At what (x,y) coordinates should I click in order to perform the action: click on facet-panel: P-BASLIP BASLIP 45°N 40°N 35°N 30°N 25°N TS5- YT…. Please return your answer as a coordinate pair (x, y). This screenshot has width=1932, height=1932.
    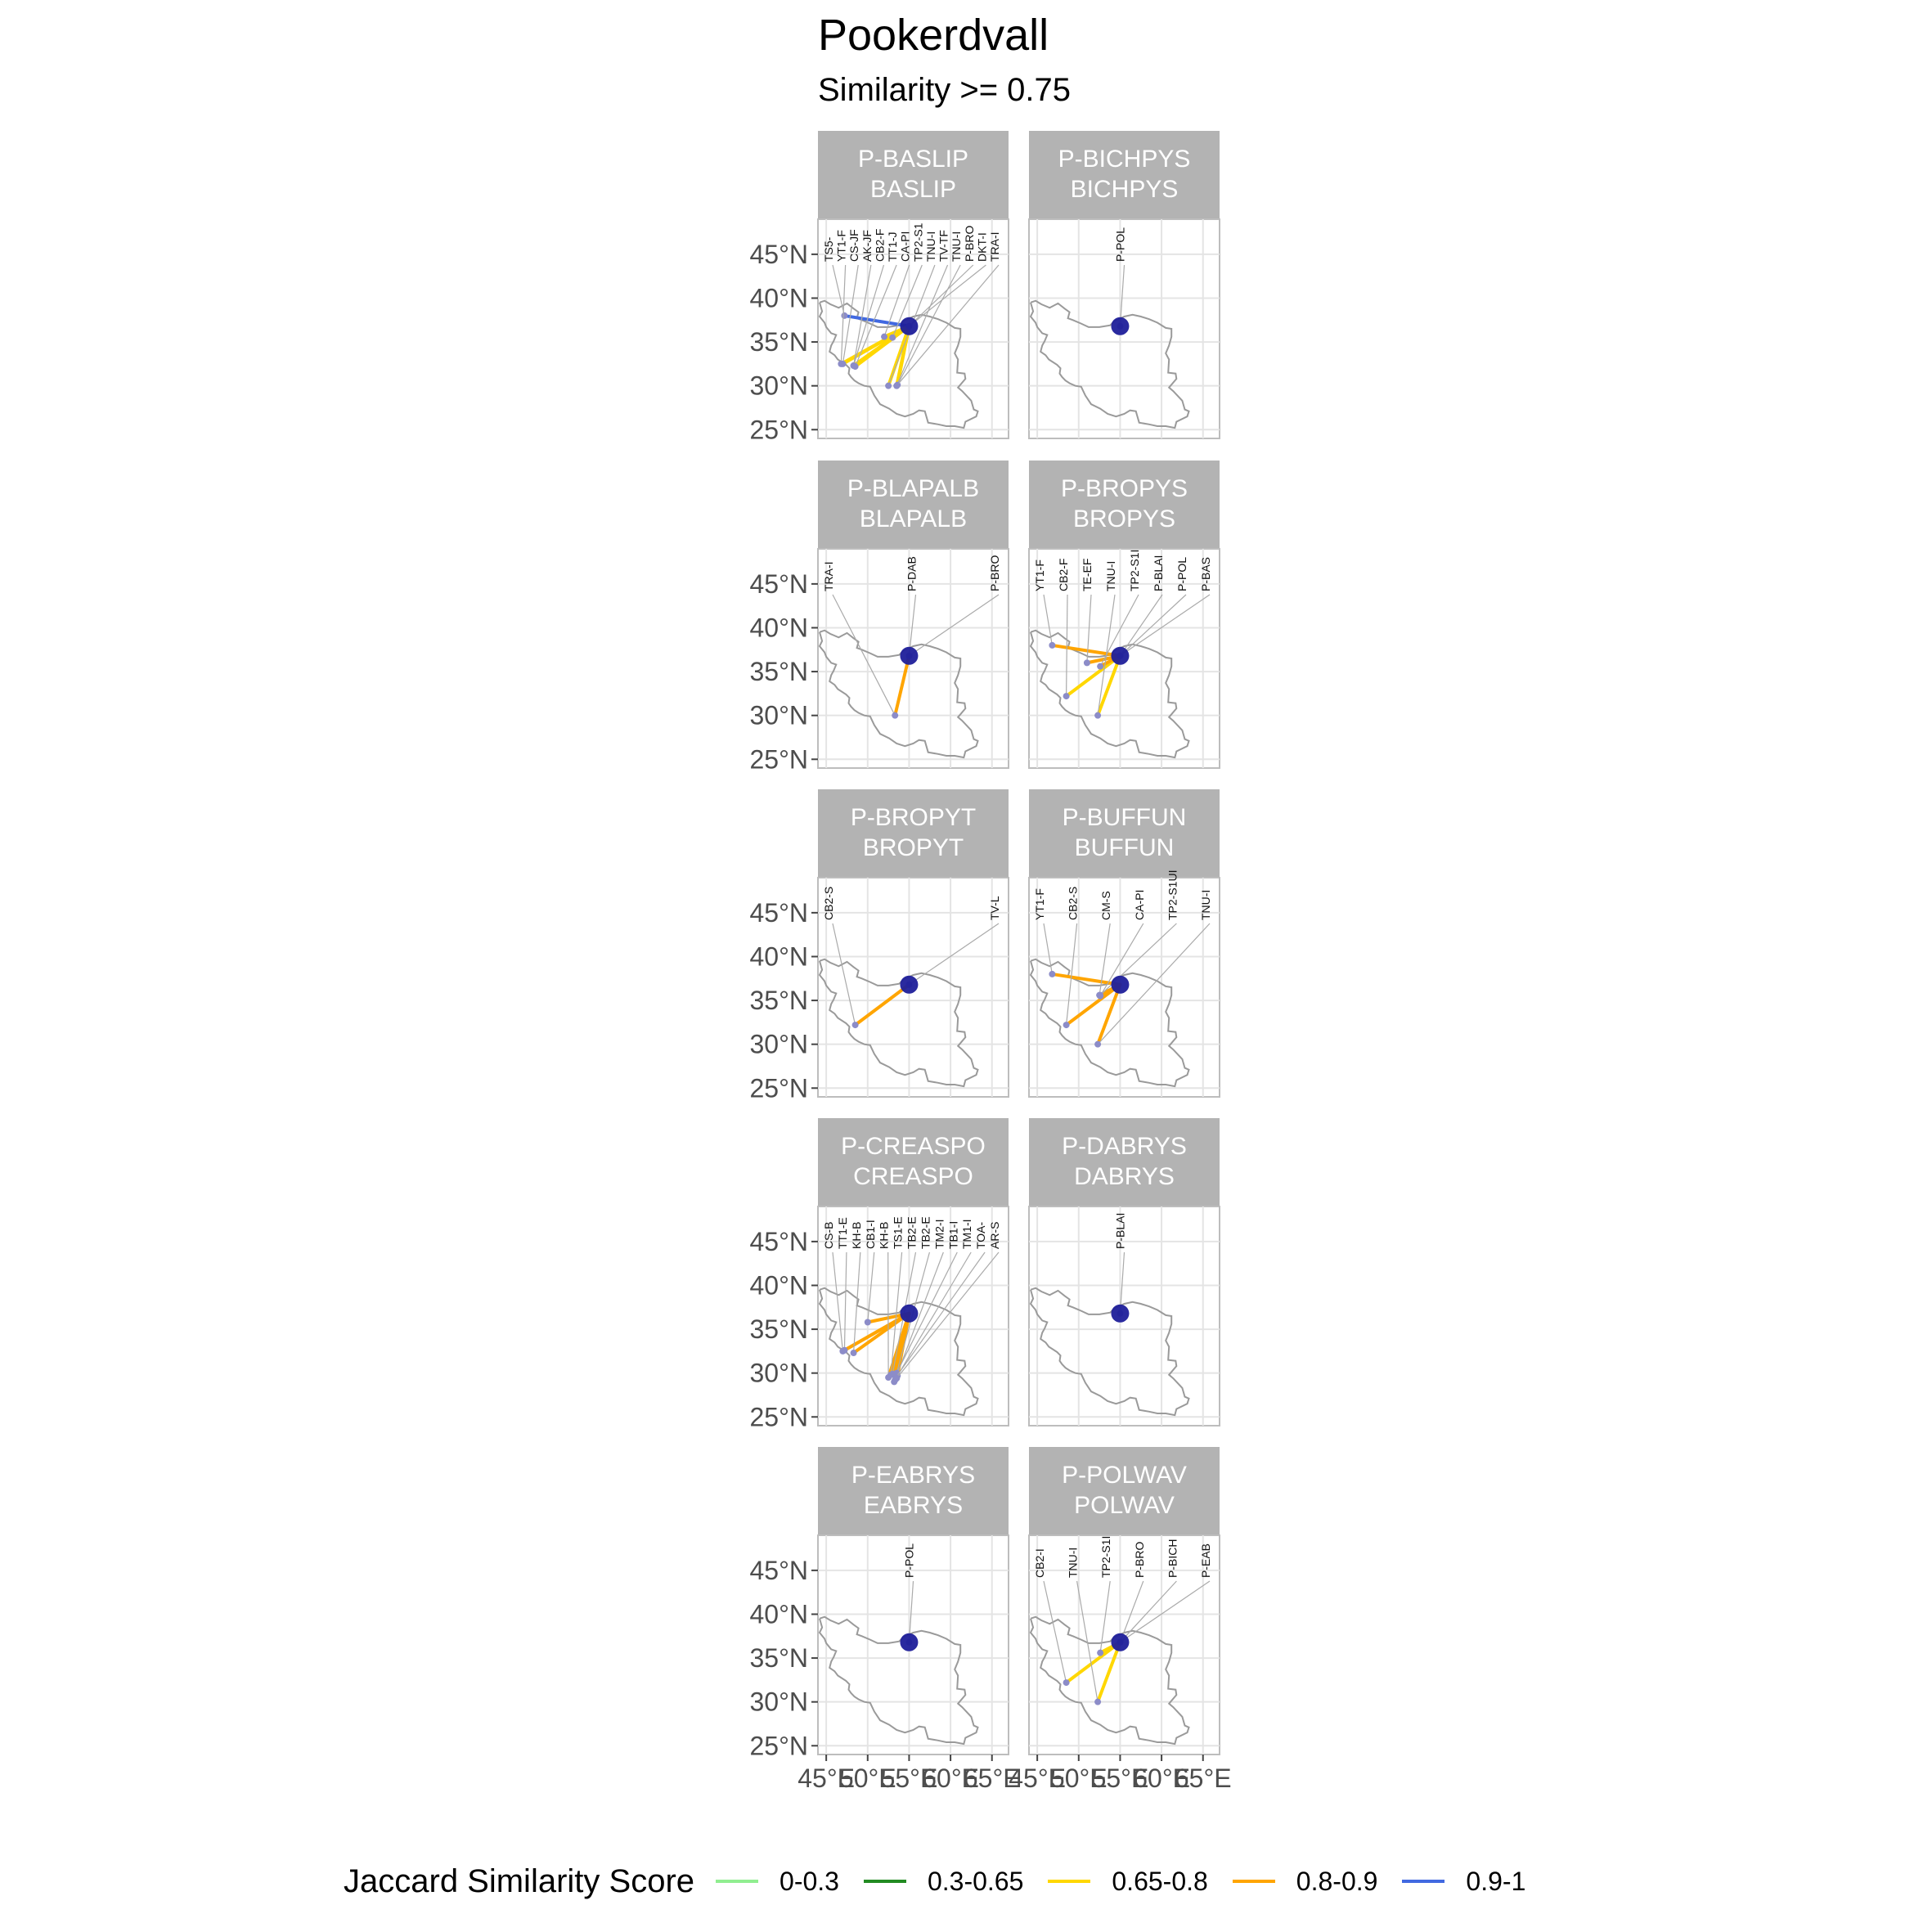
    Looking at the image, I should click on (880, 287).